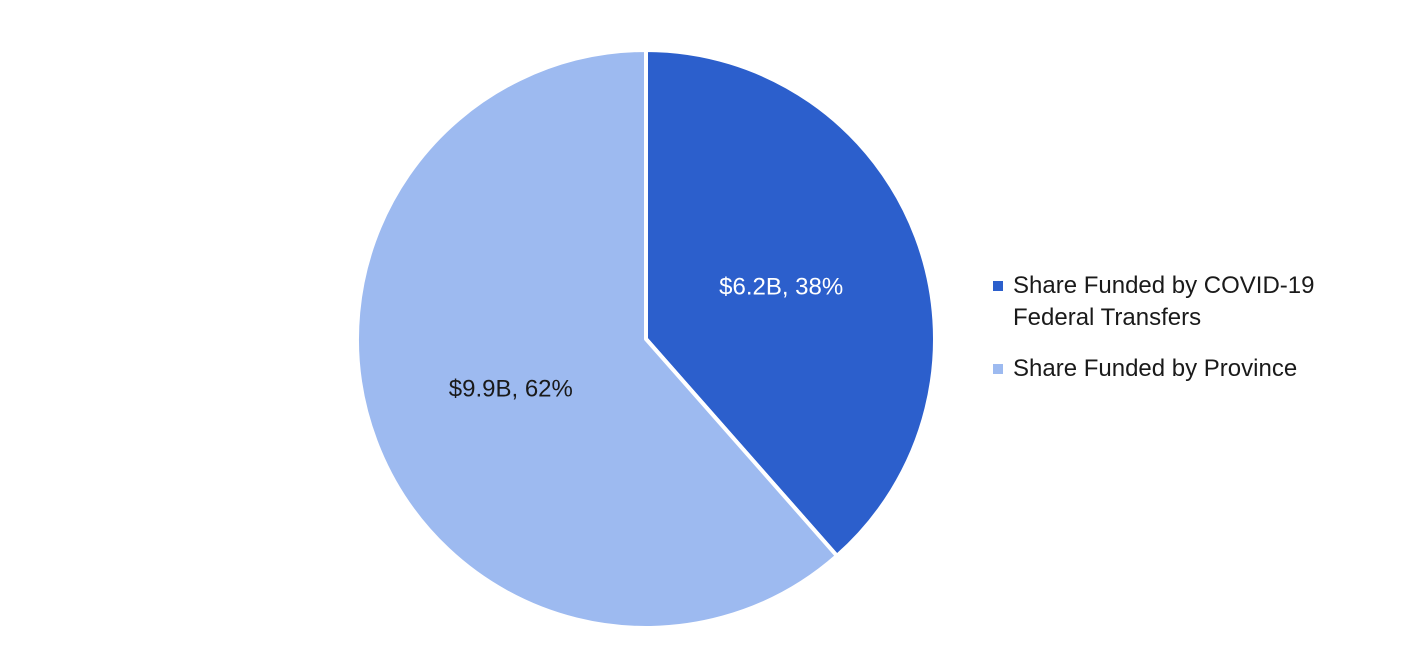 The width and height of the screenshot is (1418, 670). What do you see at coordinates (998, 369) in the screenshot?
I see `legend-swatch-province` at bounding box center [998, 369].